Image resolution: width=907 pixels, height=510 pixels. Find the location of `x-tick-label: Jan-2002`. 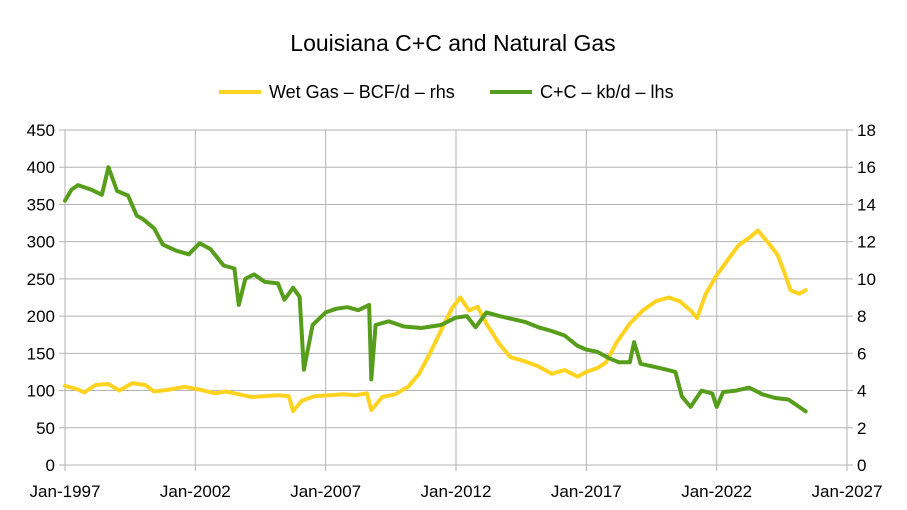

x-tick-label: Jan-2002 is located at coordinates (195, 491).